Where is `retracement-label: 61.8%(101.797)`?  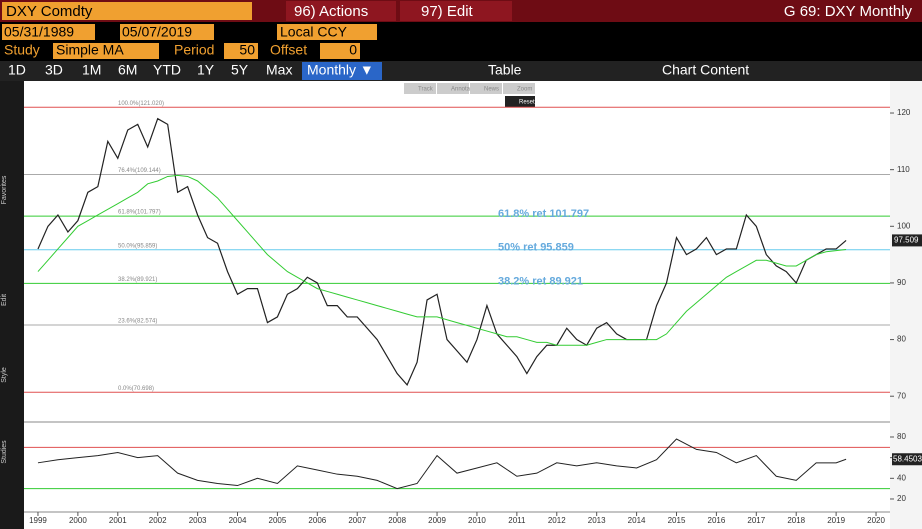 retracement-label: 61.8%(101.797) is located at coordinates (139, 213).